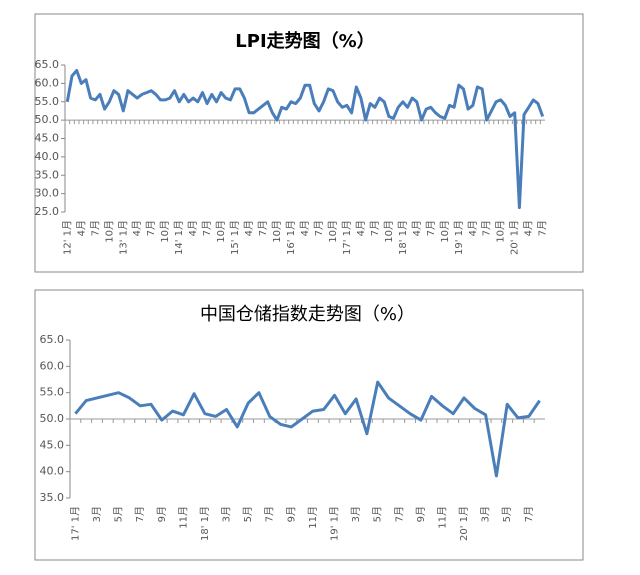 This screenshot has height=575, width=640. Describe the element at coordinates (307, 314) in the screenshot. I see `chart-title: 中国仓储指数走势图（%）` at that location.